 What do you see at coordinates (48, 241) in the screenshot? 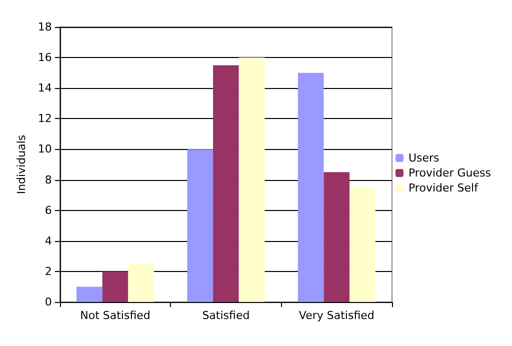
I see `y-tick-label: 4` at bounding box center [48, 241].